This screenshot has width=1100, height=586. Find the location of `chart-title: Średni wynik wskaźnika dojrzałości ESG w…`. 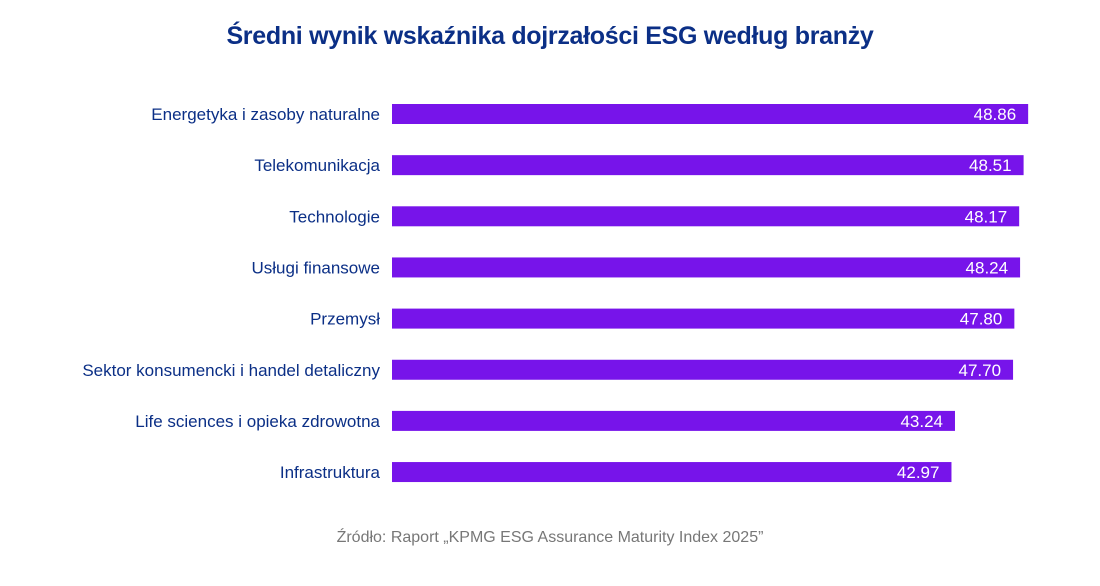

chart-title: Średni wynik wskaźnika dojrzałości ESG w… is located at coordinates (550, 36).